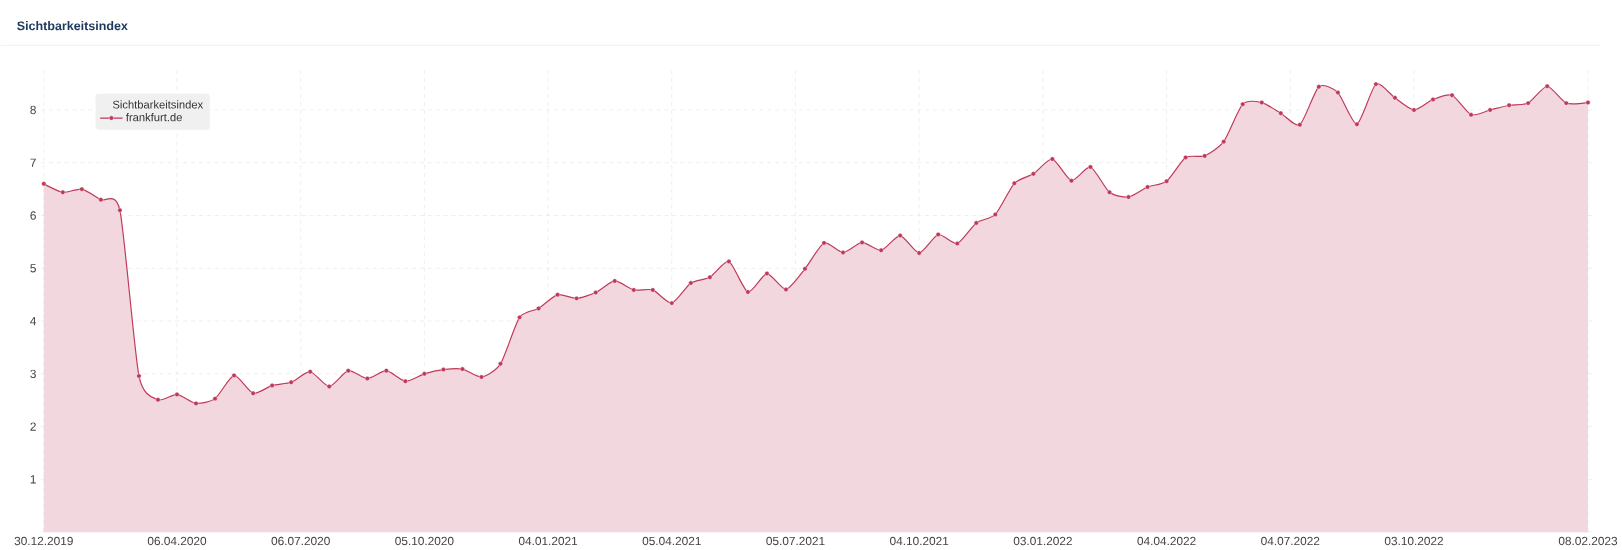 This screenshot has width=1622, height=550. I want to click on legend-title: Sichtbarkeitsindex, so click(158, 104).